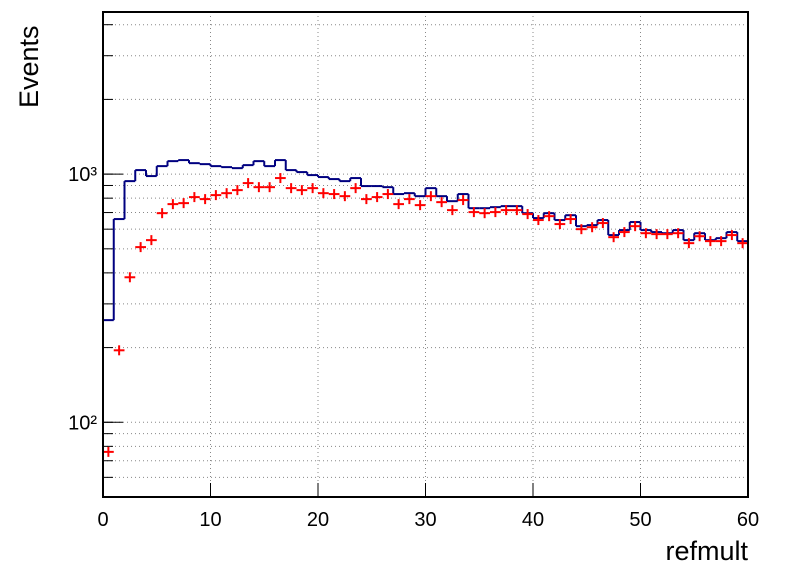  What do you see at coordinates (706, 551) in the screenshot?
I see `x-axis-label: refmult` at bounding box center [706, 551].